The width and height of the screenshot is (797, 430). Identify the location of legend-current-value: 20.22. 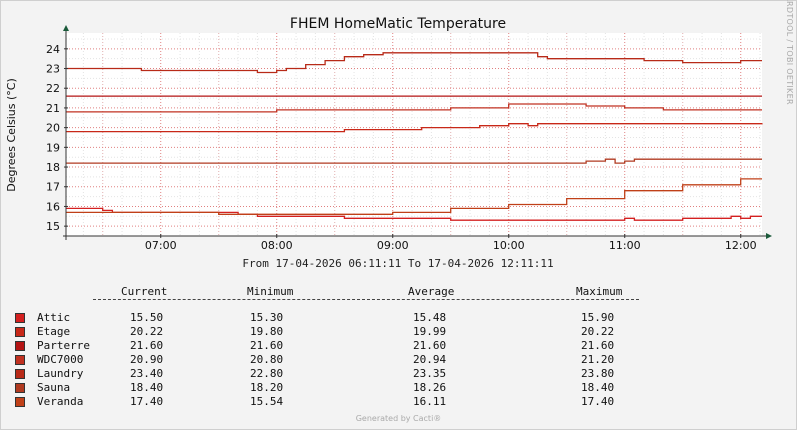
(147, 331).